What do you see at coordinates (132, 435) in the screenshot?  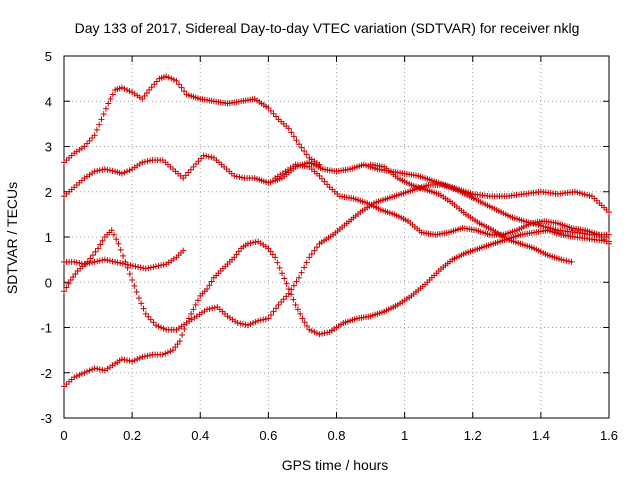 I see `x-tick-label: 0.2` at bounding box center [132, 435].